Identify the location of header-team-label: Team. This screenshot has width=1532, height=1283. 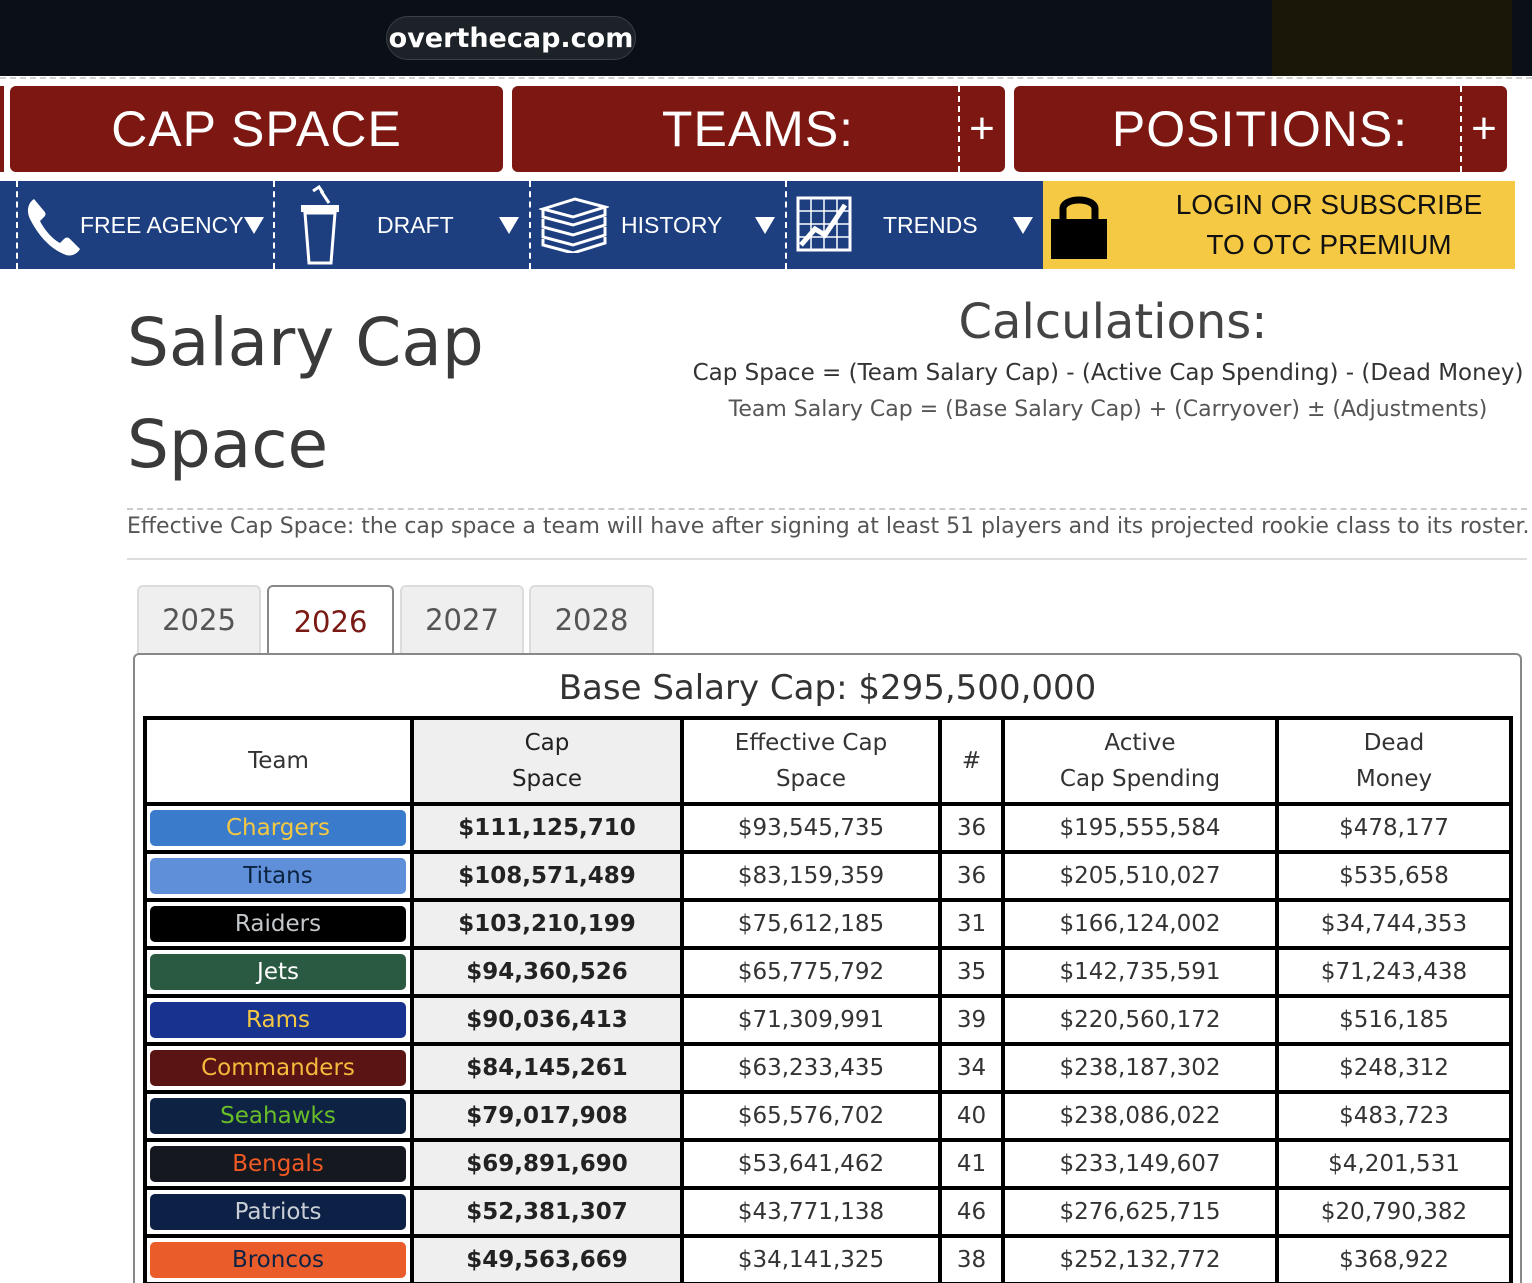
(278, 761).